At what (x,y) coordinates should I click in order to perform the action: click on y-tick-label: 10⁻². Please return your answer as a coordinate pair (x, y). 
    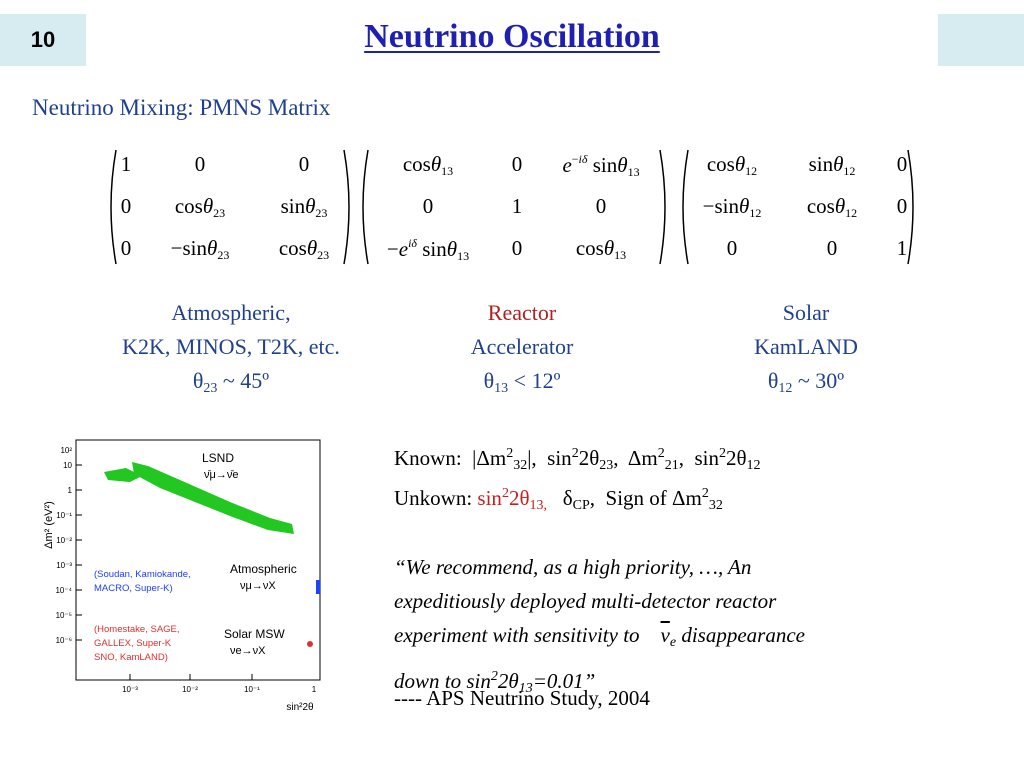
    Looking at the image, I should click on (64, 540).